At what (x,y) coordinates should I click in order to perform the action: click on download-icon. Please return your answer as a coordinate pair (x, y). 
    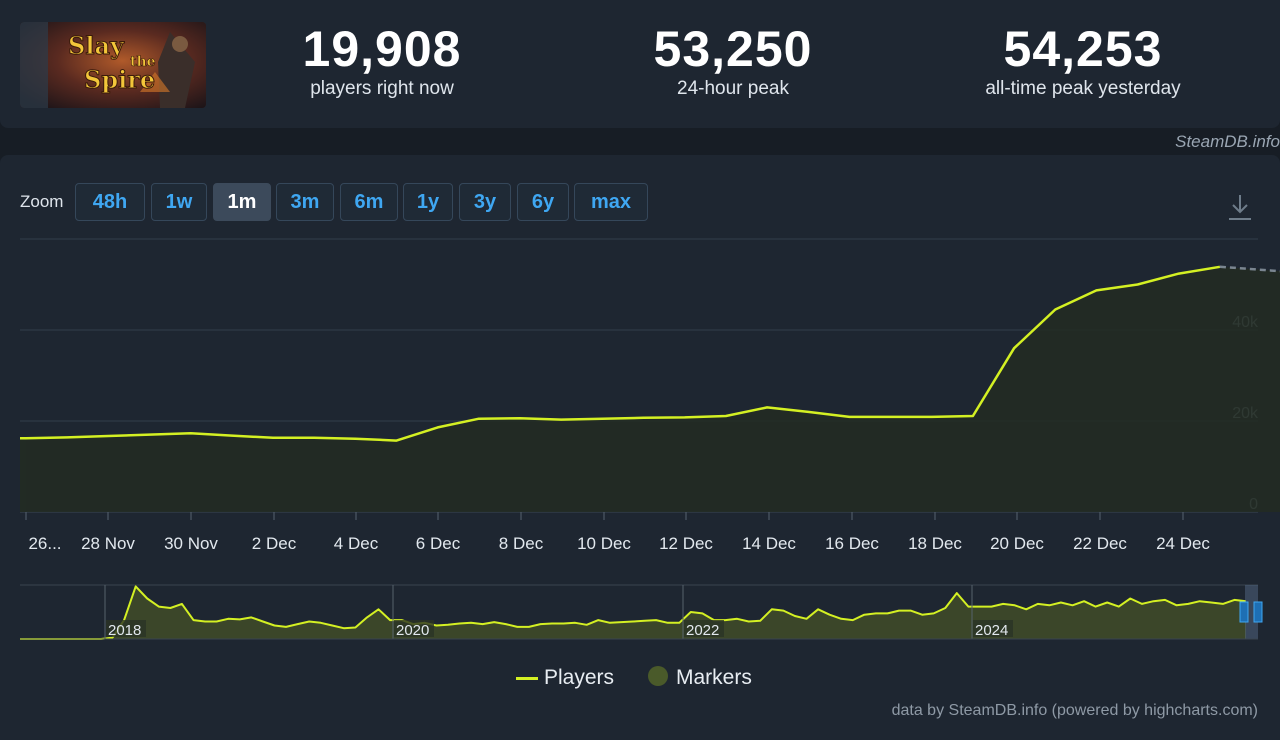
    Looking at the image, I should click on (1240, 207).